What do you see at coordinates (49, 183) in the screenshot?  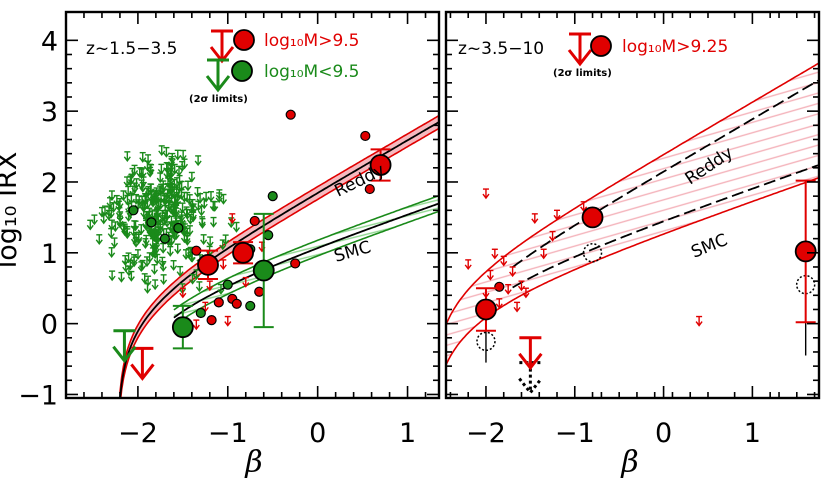 I see `left-ytick-label: 2` at bounding box center [49, 183].